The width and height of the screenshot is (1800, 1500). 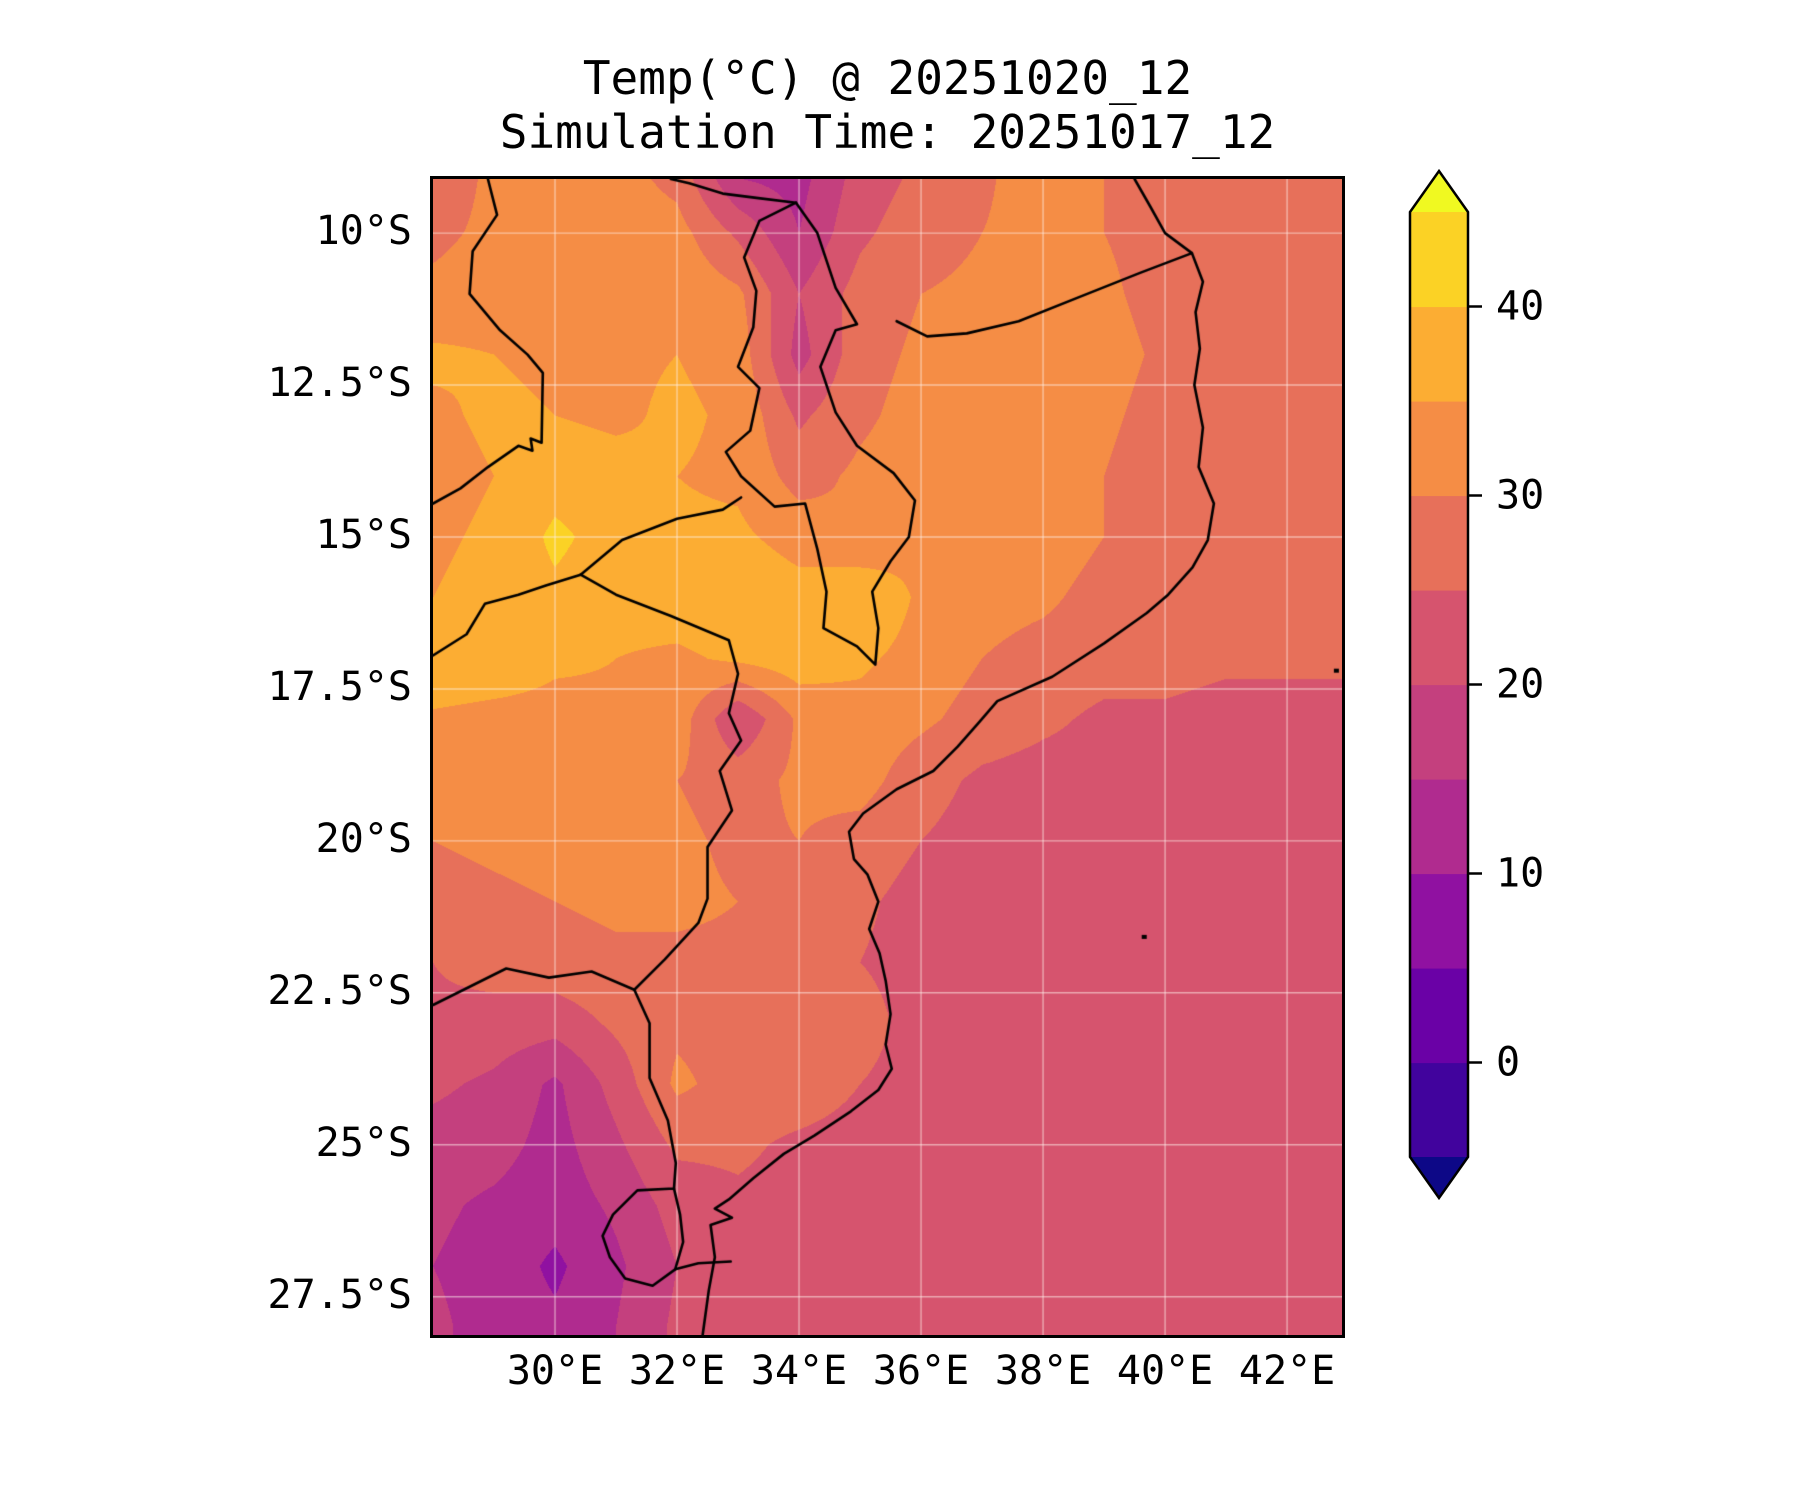 I want to click on y-tick-label: 10°S, so click(x=363, y=231).